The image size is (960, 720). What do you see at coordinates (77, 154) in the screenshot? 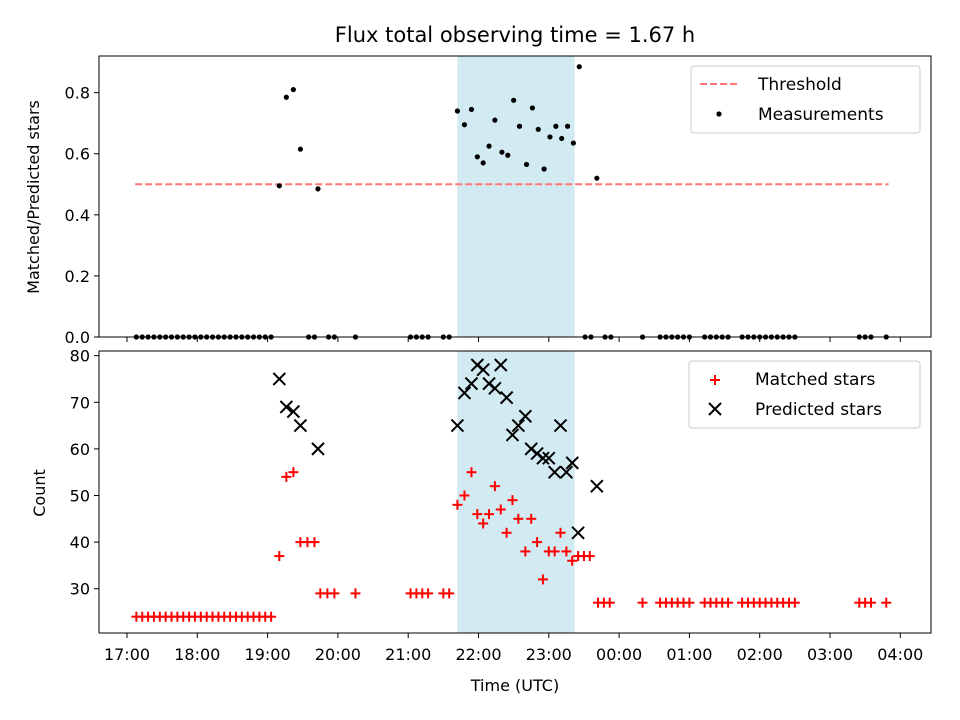
I see `top-y-tick-label: 0.6` at bounding box center [77, 154].